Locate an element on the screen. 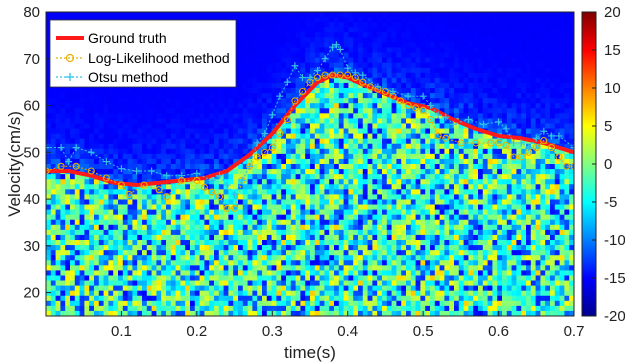  colorbar-tick-label: 10 is located at coordinates (612, 88).